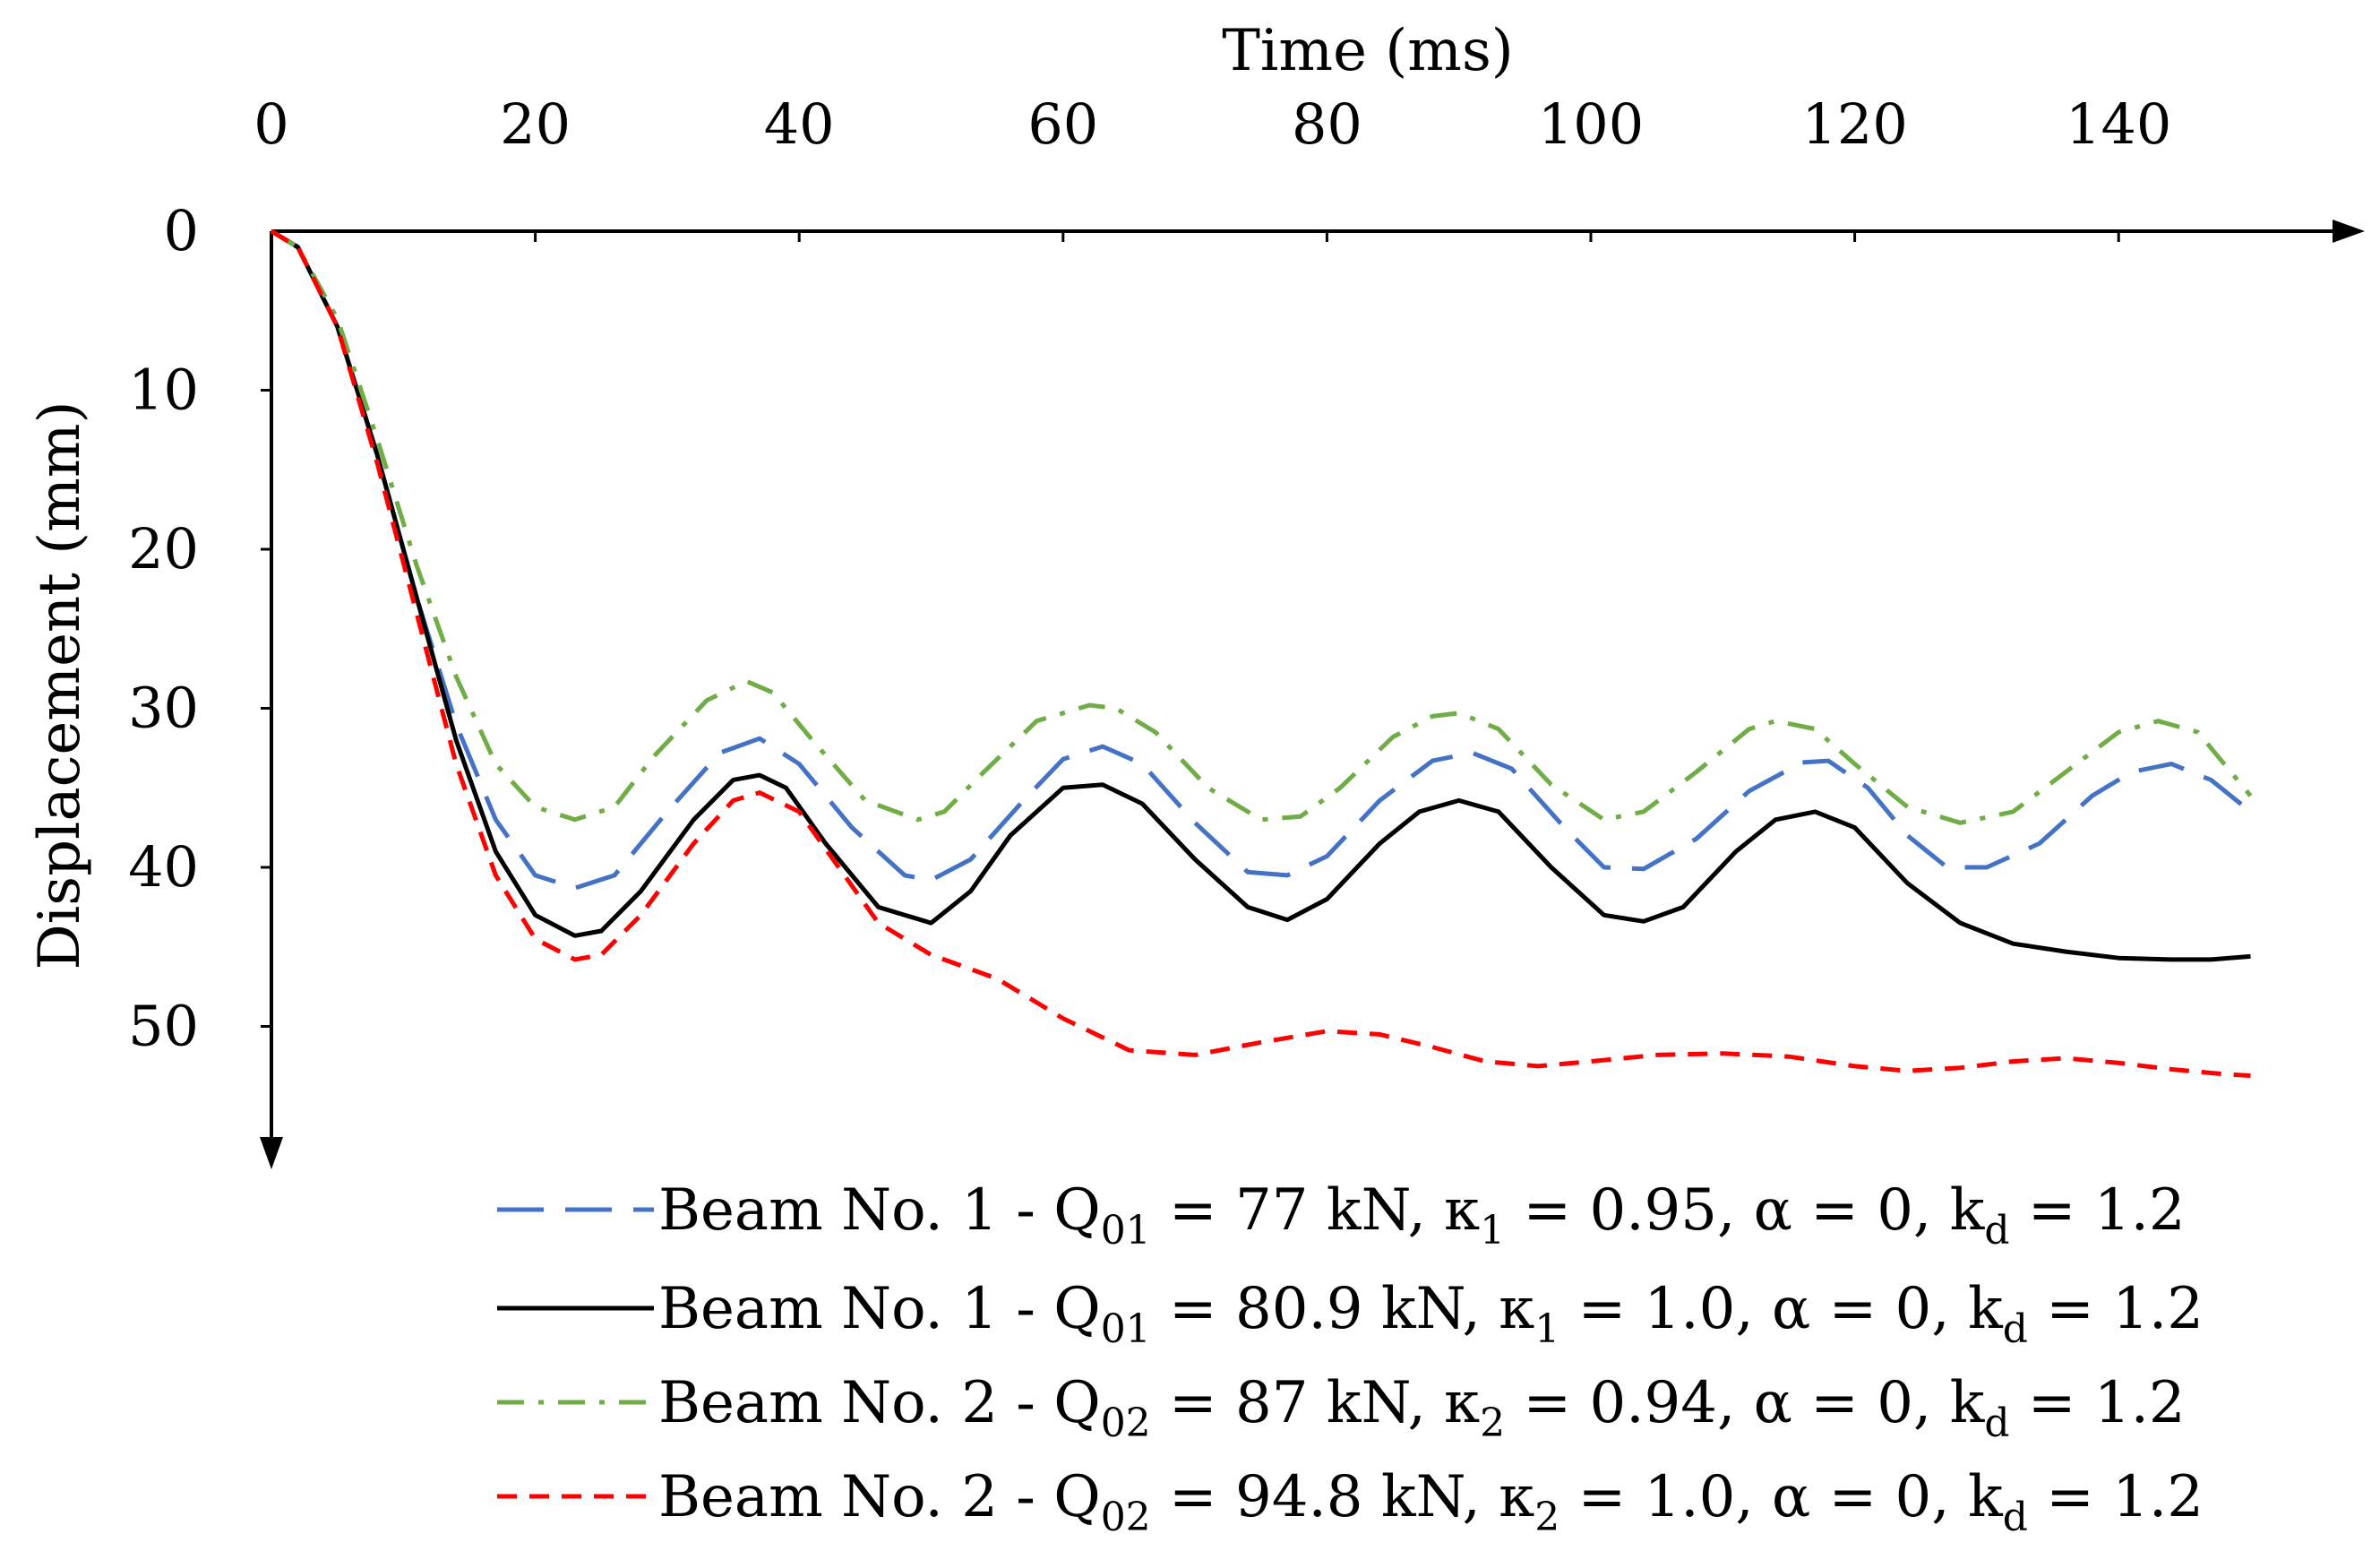  What do you see at coordinates (1591, 124) in the screenshot?
I see `x-tick-label: 100` at bounding box center [1591, 124].